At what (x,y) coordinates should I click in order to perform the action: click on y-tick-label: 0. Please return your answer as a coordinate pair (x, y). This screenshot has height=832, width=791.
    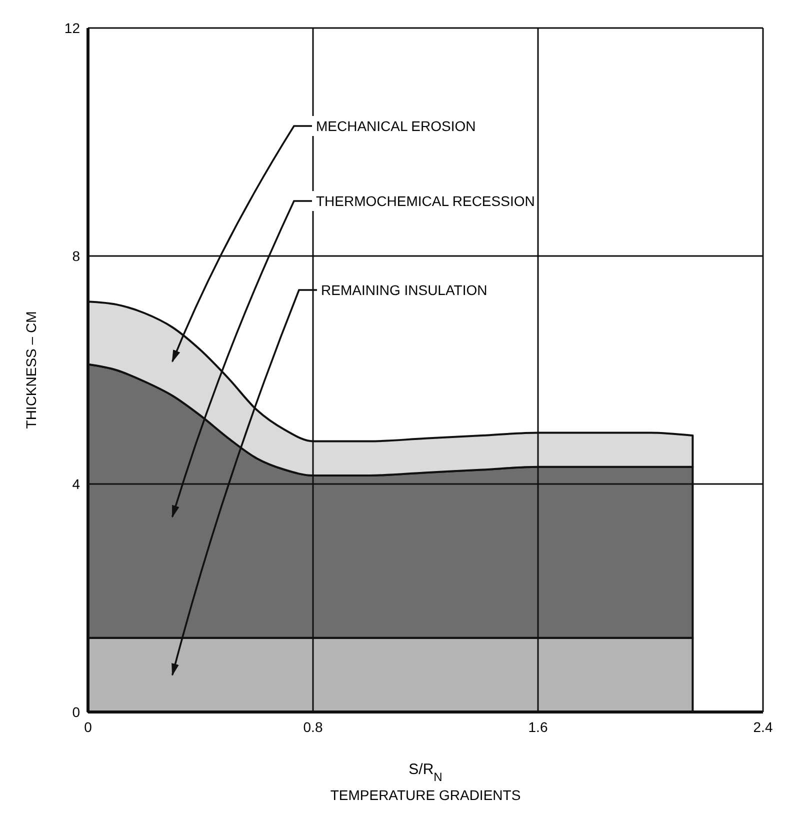
    Looking at the image, I should click on (76, 712).